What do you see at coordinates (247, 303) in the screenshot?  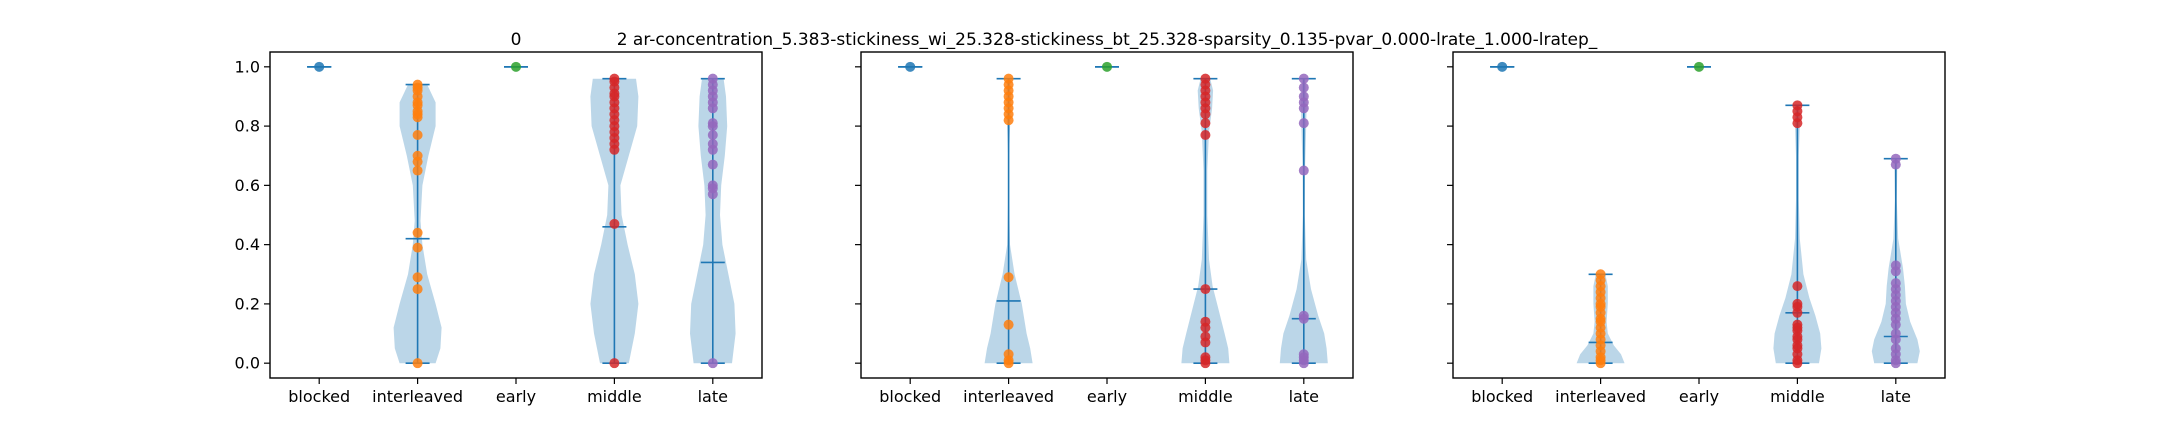 I see `y-tick-label: 0.2` at bounding box center [247, 303].